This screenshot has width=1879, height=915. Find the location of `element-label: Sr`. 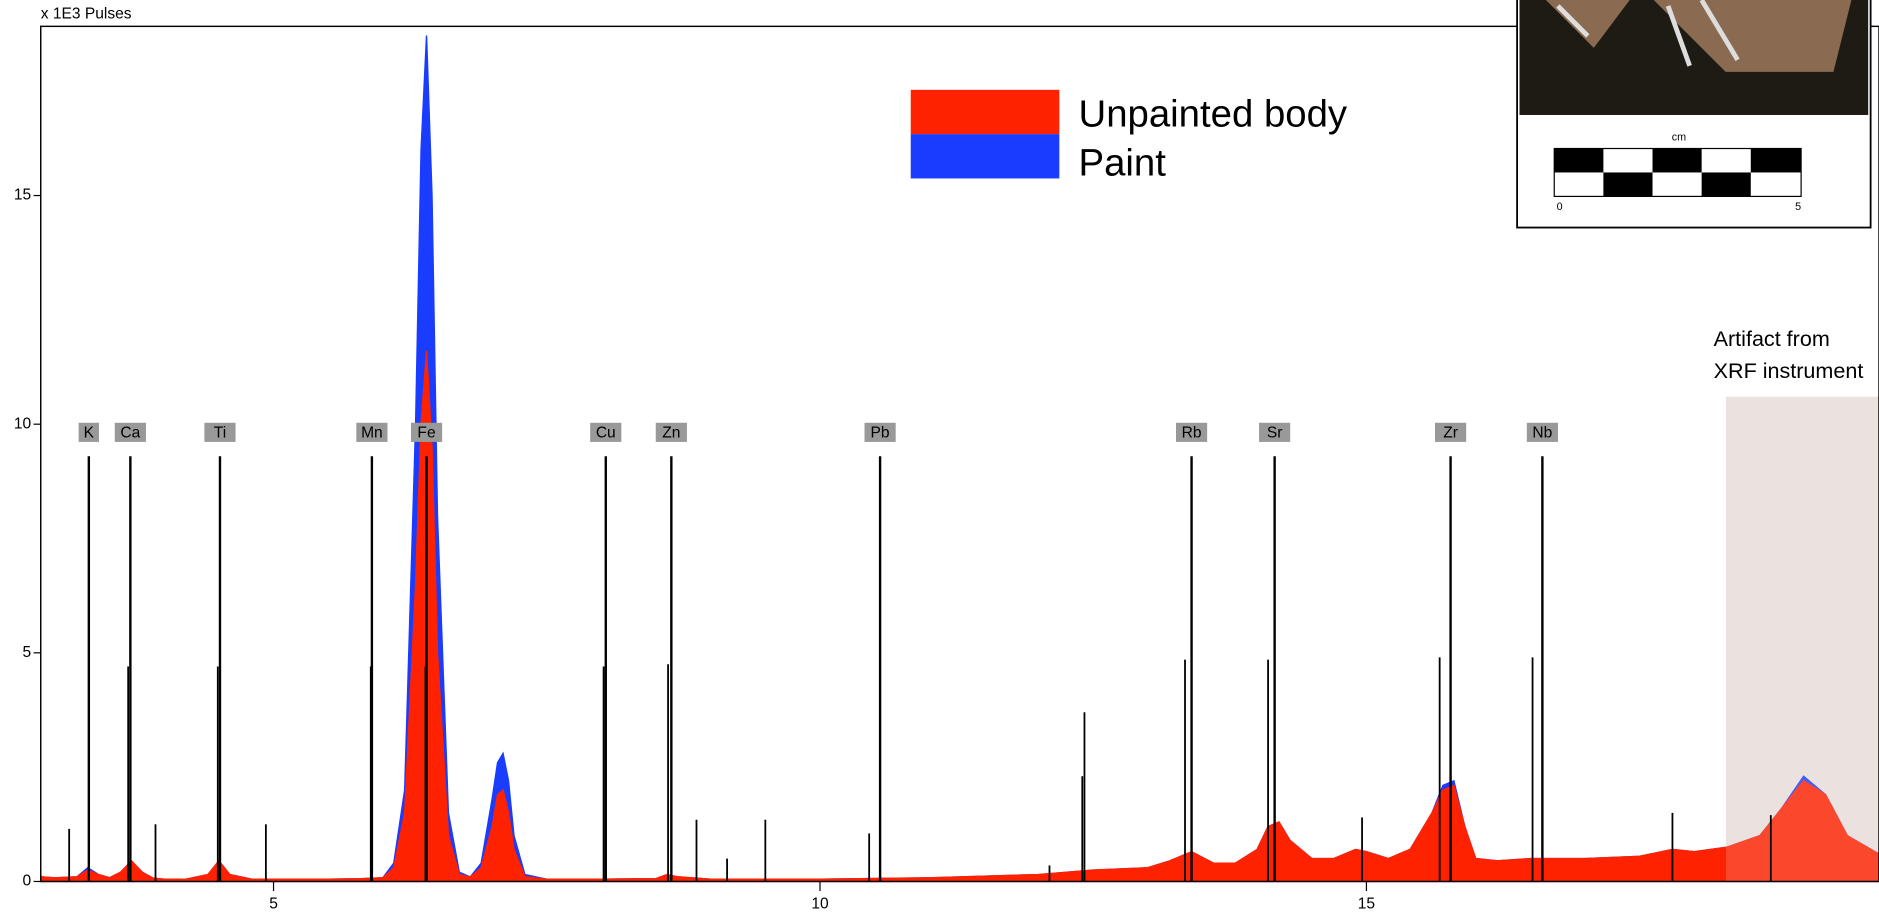

element-label: Sr is located at coordinates (1275, 433).